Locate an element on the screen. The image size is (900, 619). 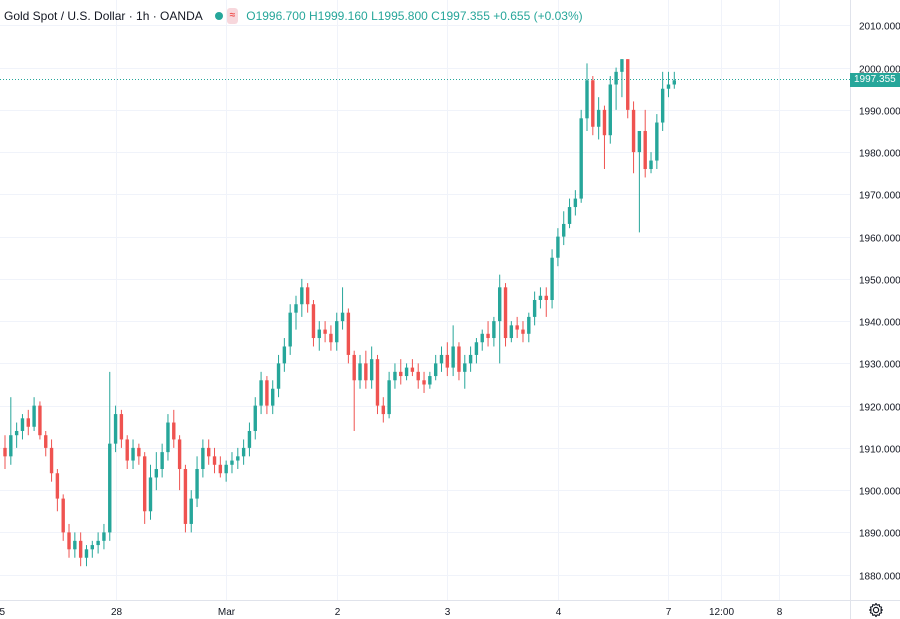
open-key: O is located at coordinates (251, 16).